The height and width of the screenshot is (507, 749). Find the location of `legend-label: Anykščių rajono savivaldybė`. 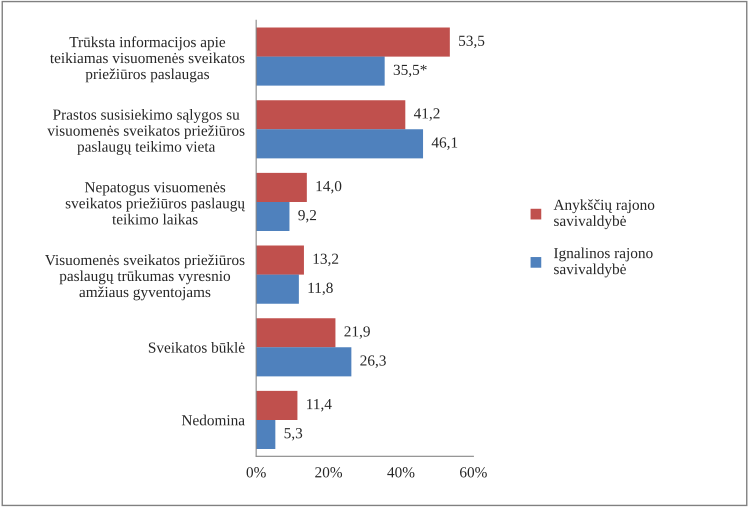

legend-label: Anykščių rajono savivaldybė is located at coordinates (604, 214).